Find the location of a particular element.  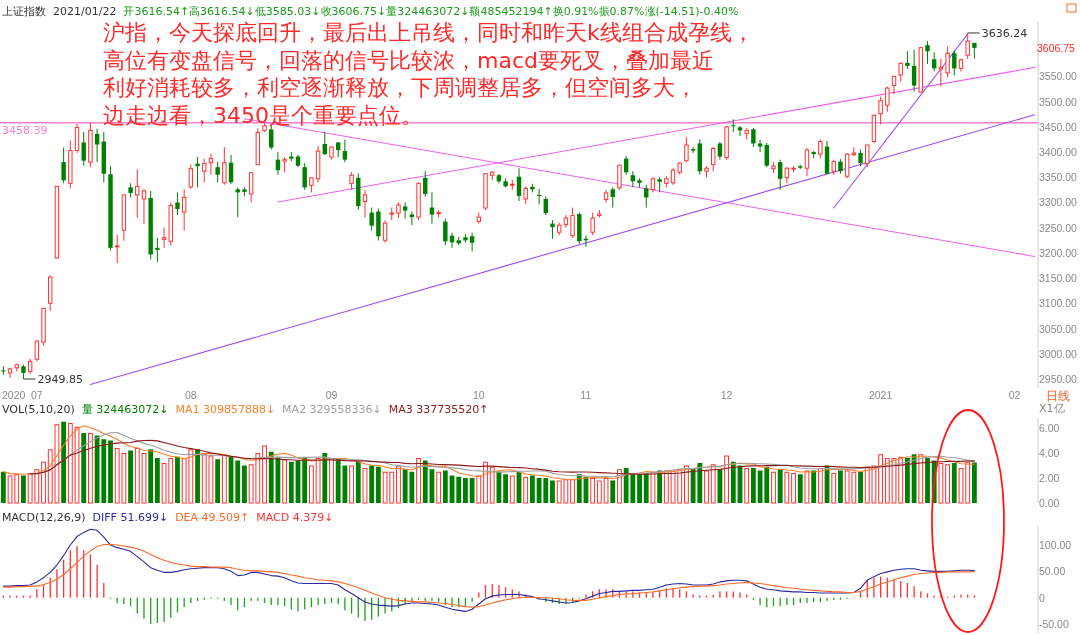

annotation: 边走边看，3450是个重要点位。 is located at coordinates (263, 115).